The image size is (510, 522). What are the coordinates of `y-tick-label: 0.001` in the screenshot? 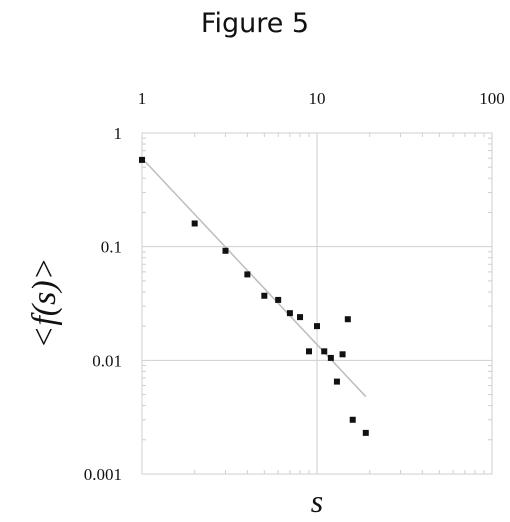 It's located at (103, 474).